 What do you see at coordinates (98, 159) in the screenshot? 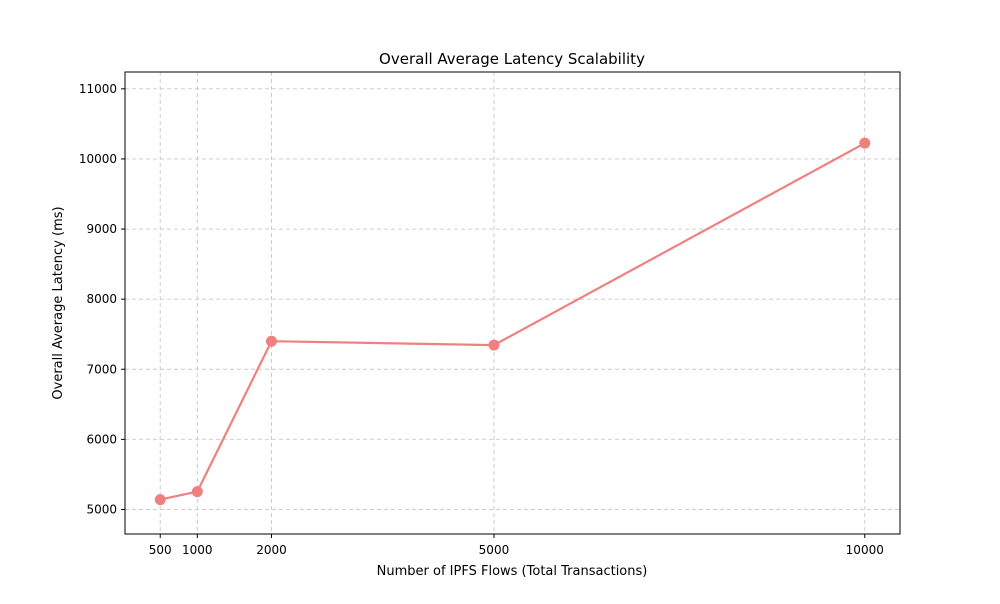
I see `y-tick-label: 10000` at bounding box center [98, 159].